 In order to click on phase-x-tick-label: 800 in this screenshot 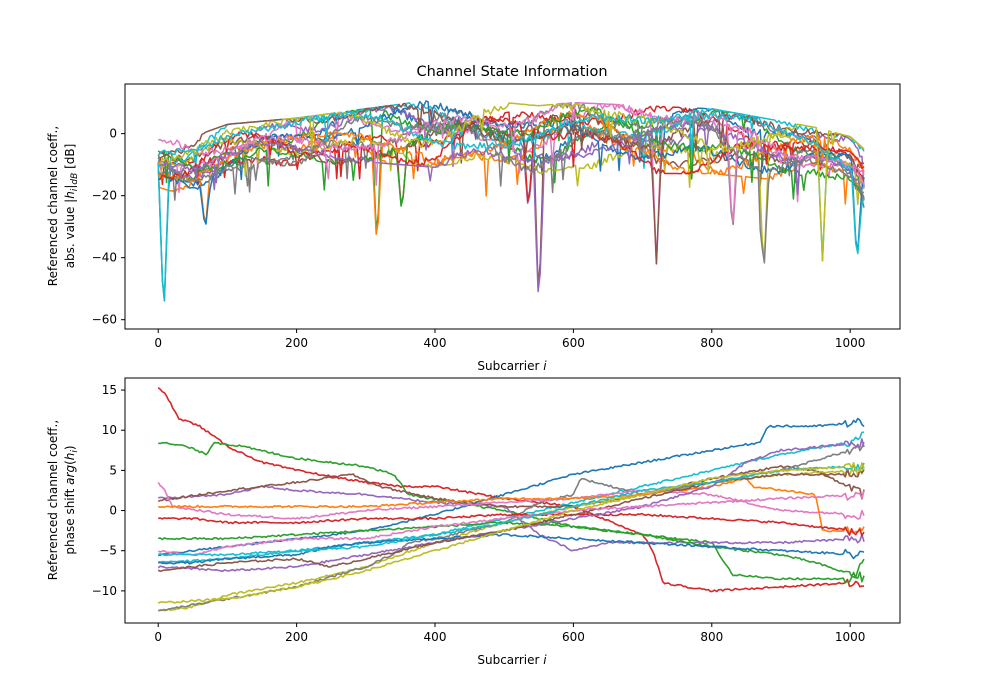, I will do `click(711, 637)`.